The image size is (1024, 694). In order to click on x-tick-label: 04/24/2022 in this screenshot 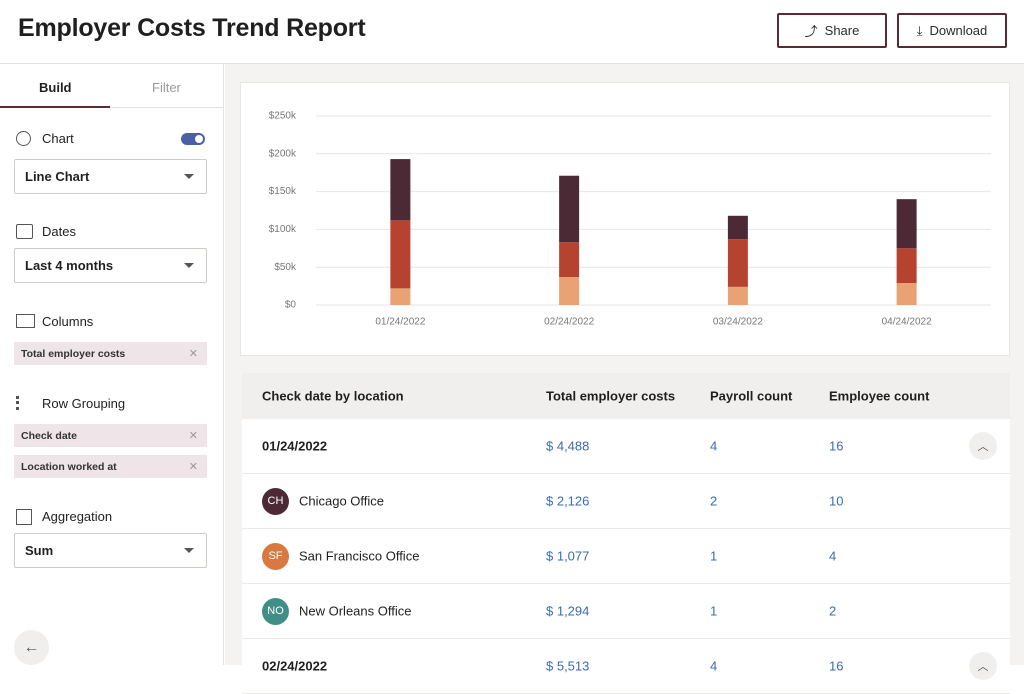, I will do `click(907, 322)`.